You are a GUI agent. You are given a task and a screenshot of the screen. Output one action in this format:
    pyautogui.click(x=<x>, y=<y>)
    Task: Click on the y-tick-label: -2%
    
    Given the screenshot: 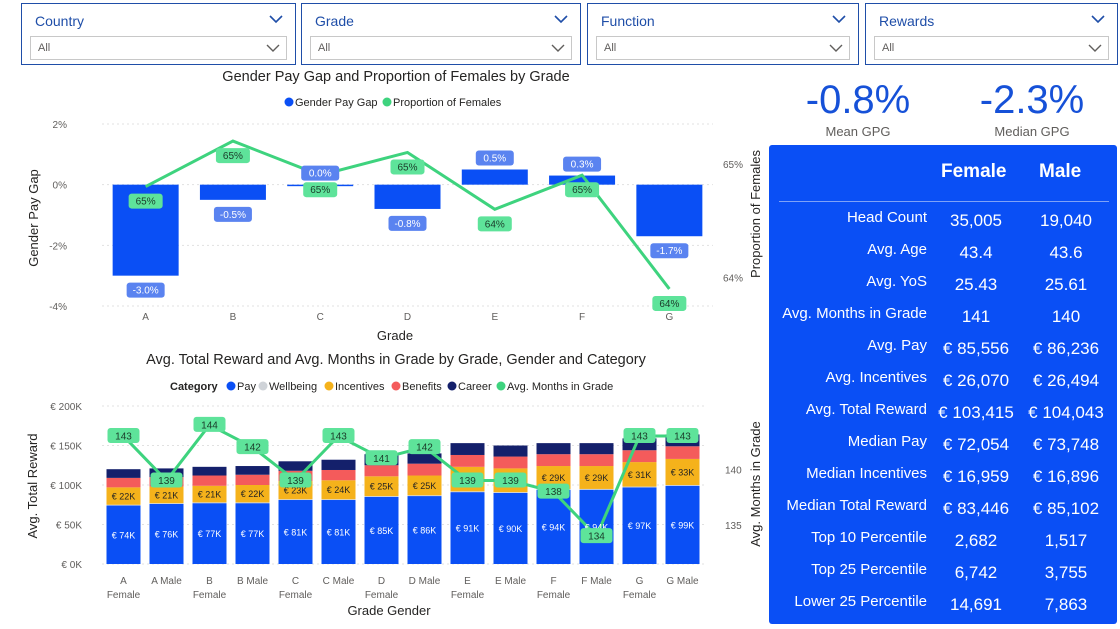 What is the action you would take?
    pyautogui.click(x=58, y=246)
    